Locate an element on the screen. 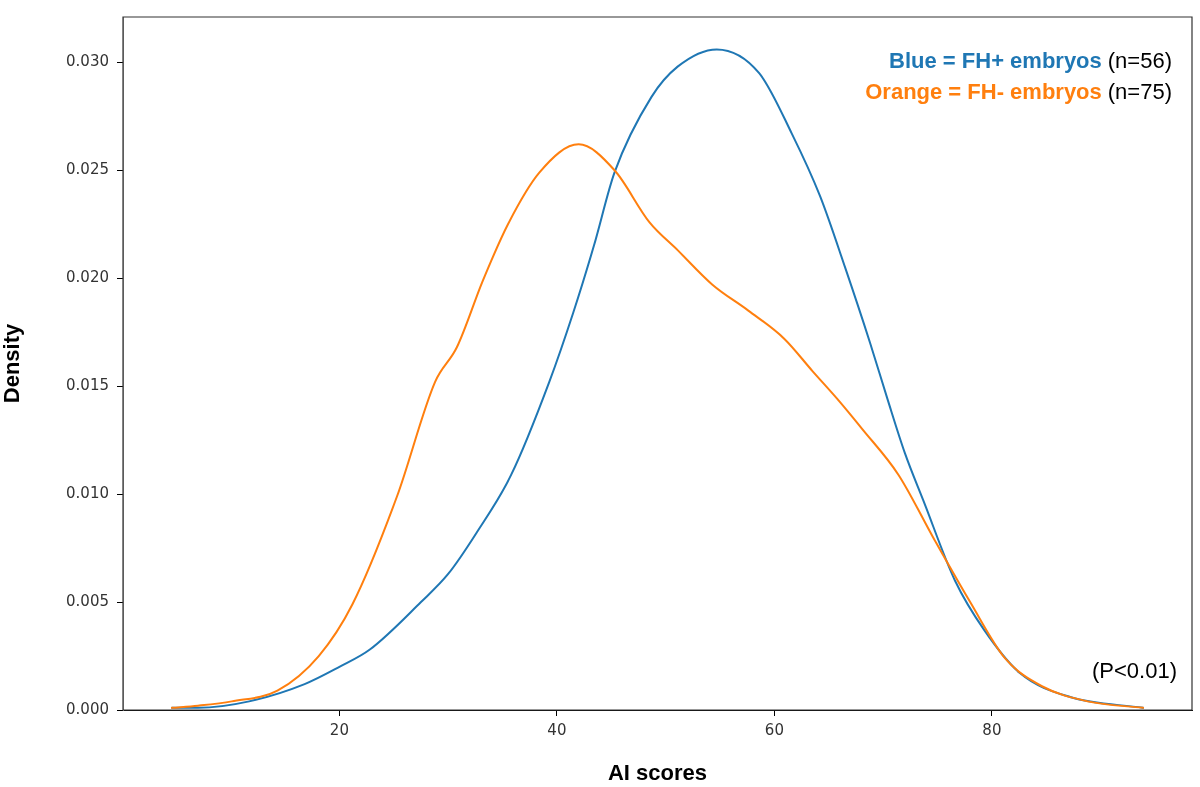 Image resolution: width=1200 pixels, height=787 pixels. y-tick-label: 0.000 is located at coordinates (87, 708).